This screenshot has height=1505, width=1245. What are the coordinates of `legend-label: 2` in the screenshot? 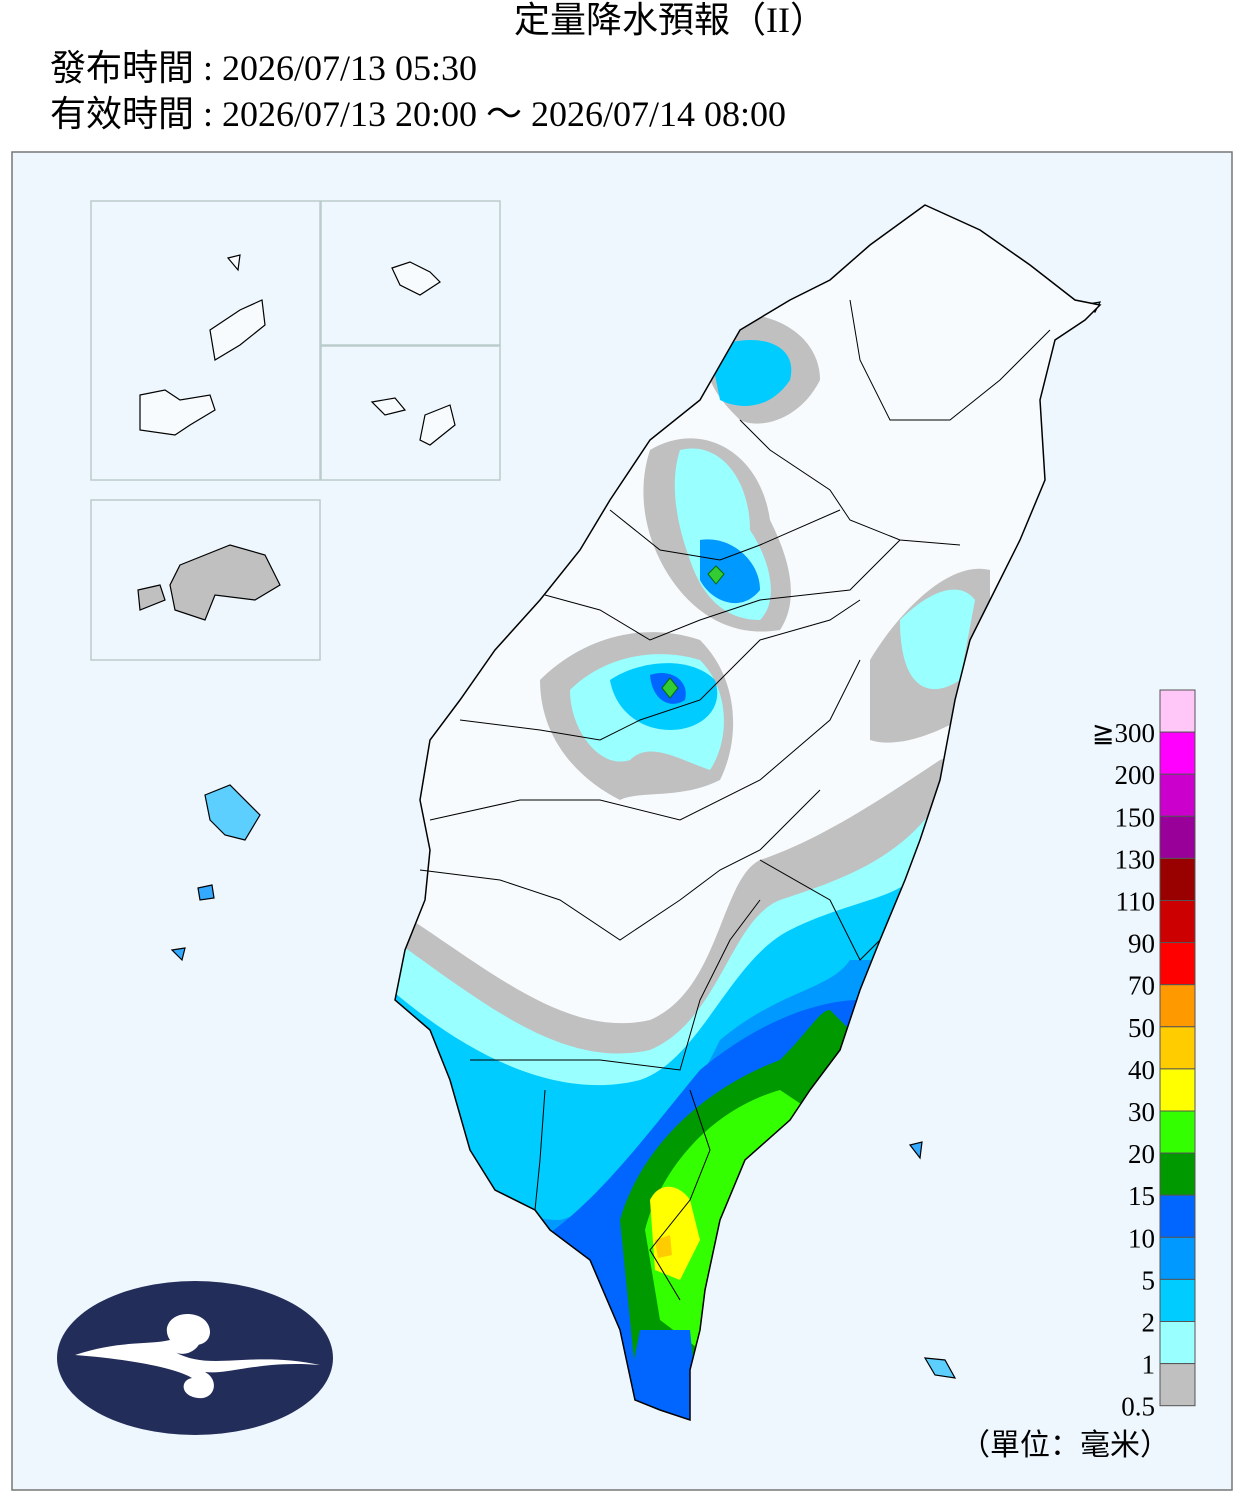 It's located at (1149, 1323).